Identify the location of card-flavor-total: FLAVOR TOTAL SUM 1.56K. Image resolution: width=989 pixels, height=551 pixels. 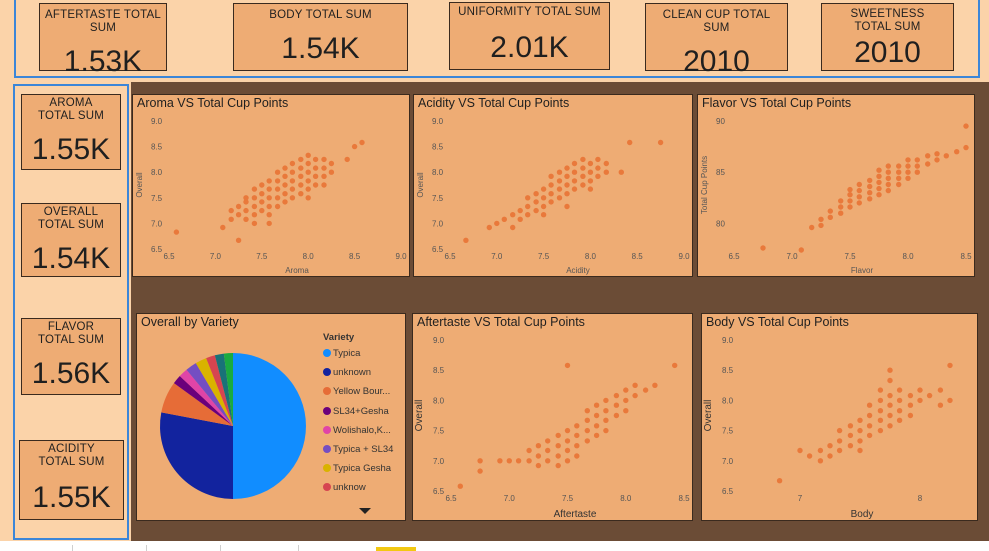
(71, 356).